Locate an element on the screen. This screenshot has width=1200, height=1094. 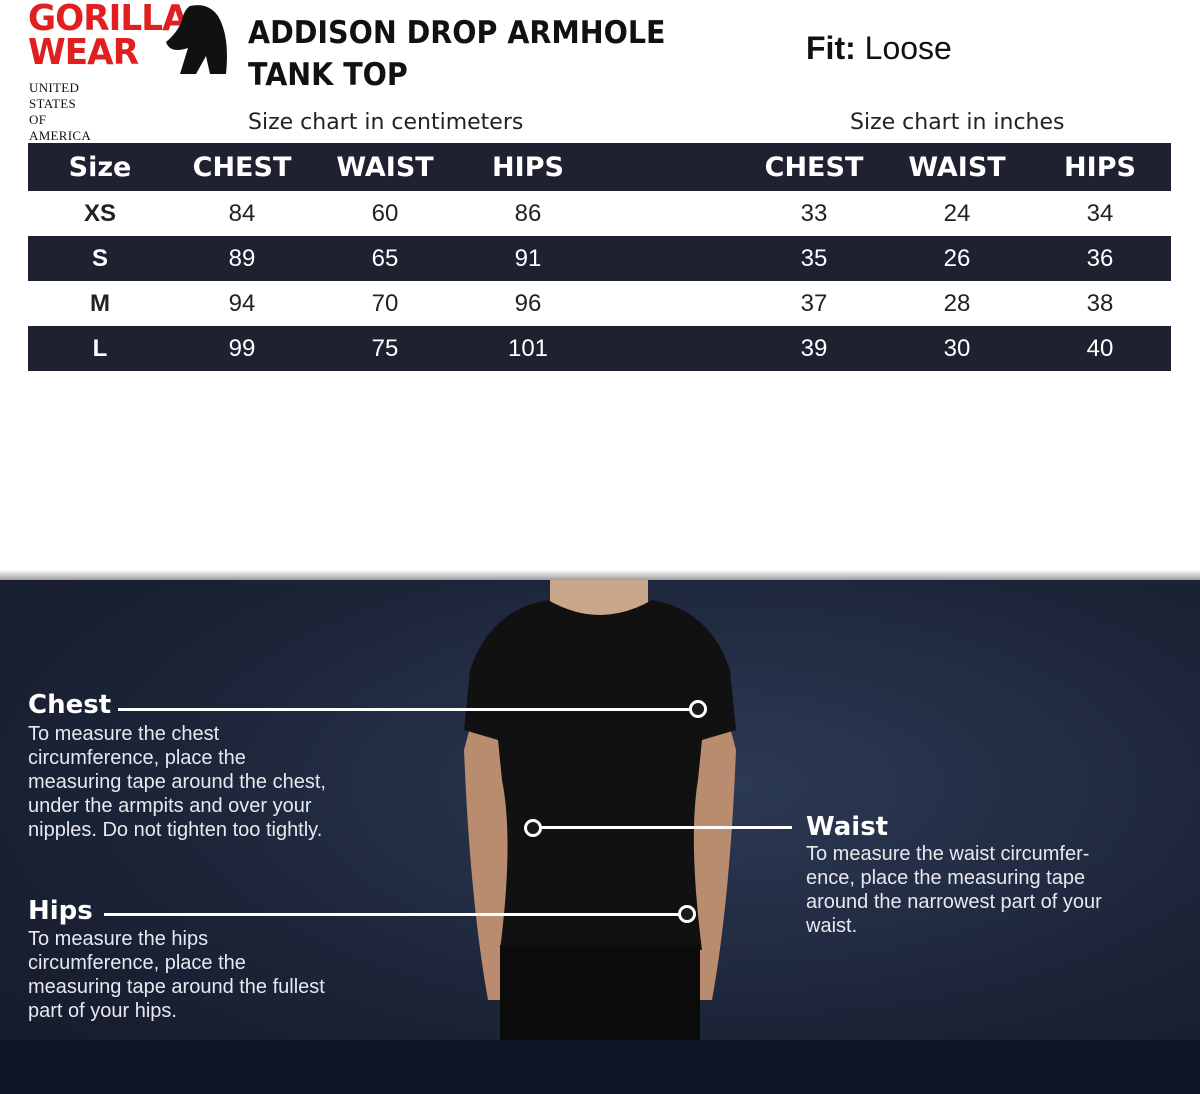
hips-marker-icon is located at coordinates (687, 914).